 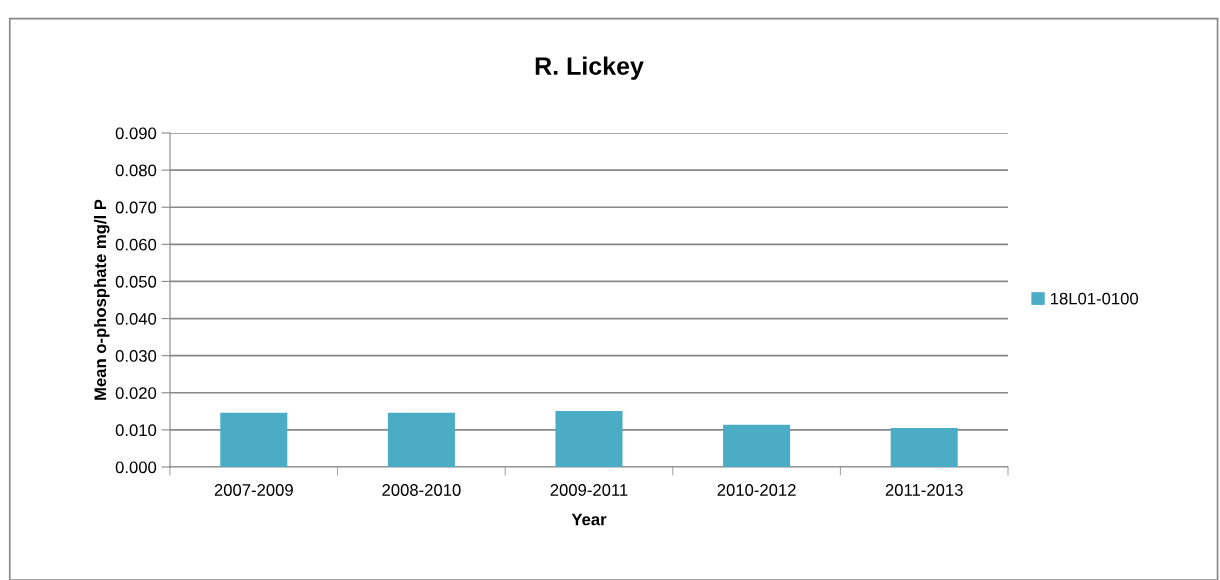 What do you see at coordinates (136, 133) in the screenshot?
I see `y-tick-label: 0.090` at bounding box center [136, 133].